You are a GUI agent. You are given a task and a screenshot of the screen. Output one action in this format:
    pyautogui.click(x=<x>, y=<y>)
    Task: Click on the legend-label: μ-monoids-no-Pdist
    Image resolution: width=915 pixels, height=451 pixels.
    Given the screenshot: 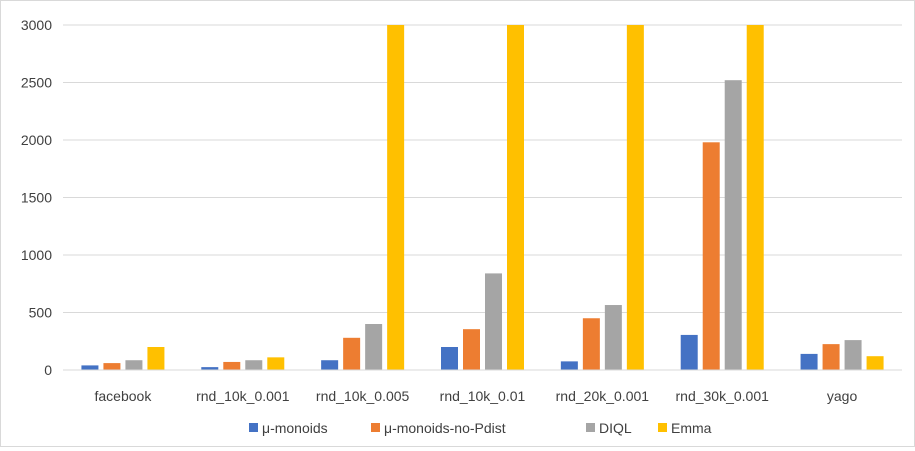 What is the action you would take?
    pyautogui.click(x=445, y=428)
    